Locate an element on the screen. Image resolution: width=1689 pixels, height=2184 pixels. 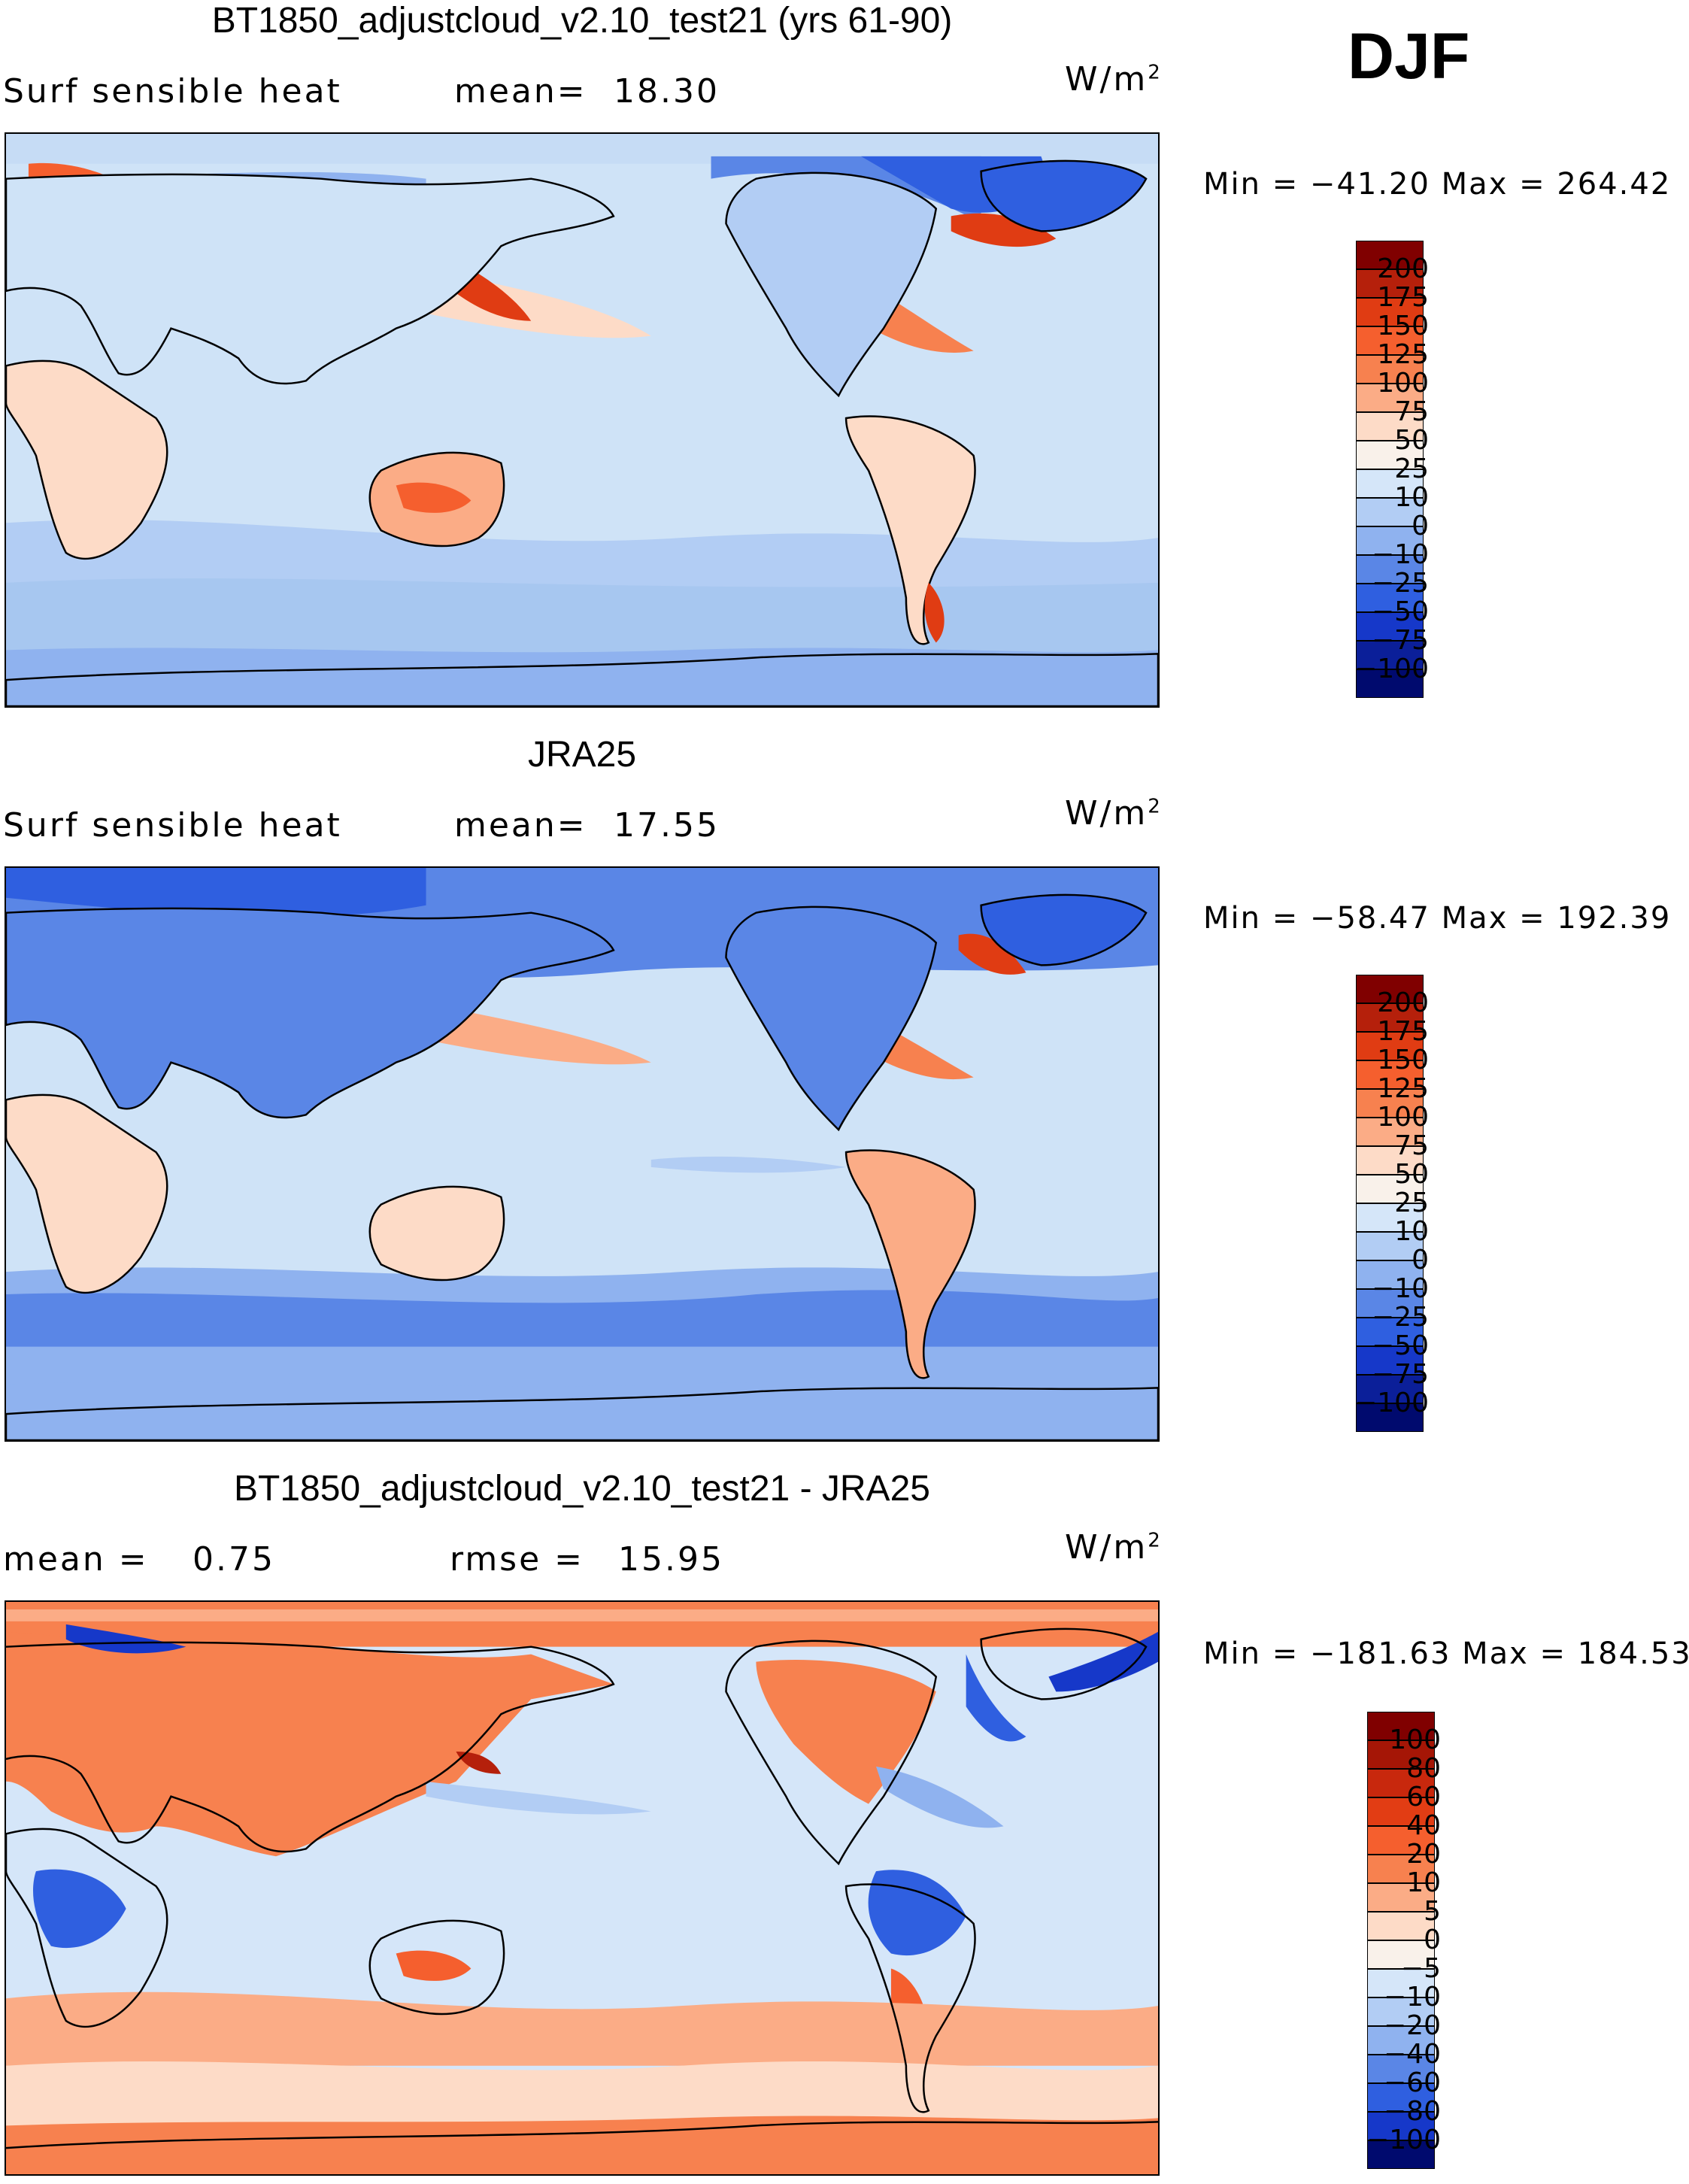
season-label: DJF is located at coordinates (1409, 56).